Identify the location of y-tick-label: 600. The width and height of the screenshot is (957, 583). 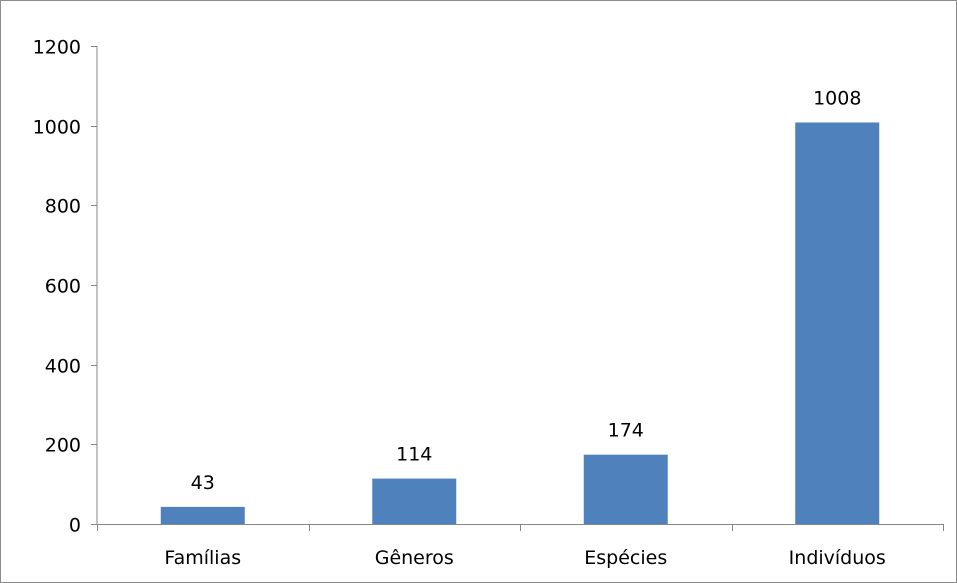
(63, 287).